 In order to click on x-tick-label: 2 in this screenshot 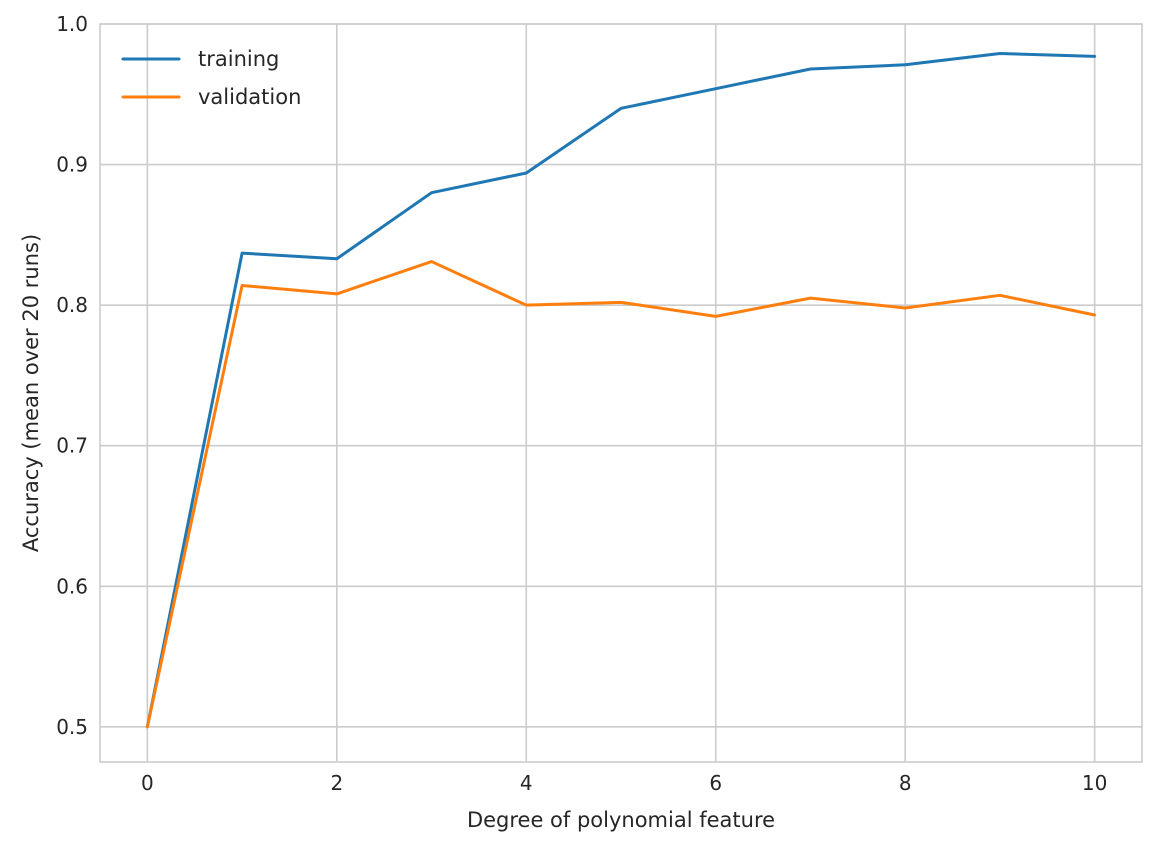, I will do `click(336, 783)`.